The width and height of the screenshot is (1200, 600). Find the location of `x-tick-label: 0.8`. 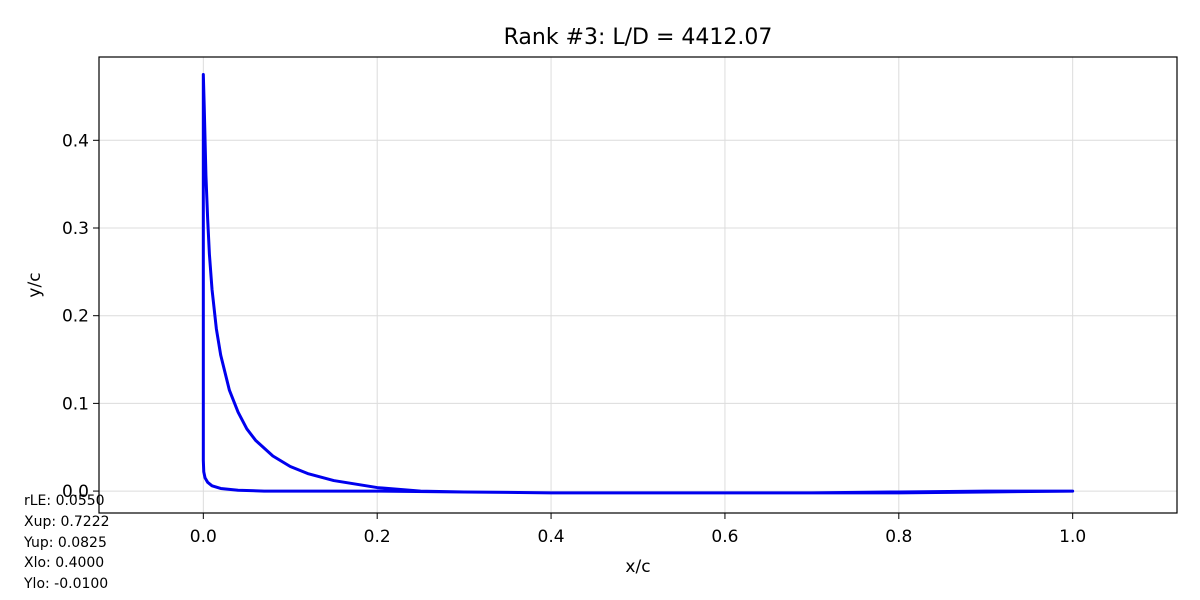

x-tick-label: 0.8 is located at coordinates (898, 537).